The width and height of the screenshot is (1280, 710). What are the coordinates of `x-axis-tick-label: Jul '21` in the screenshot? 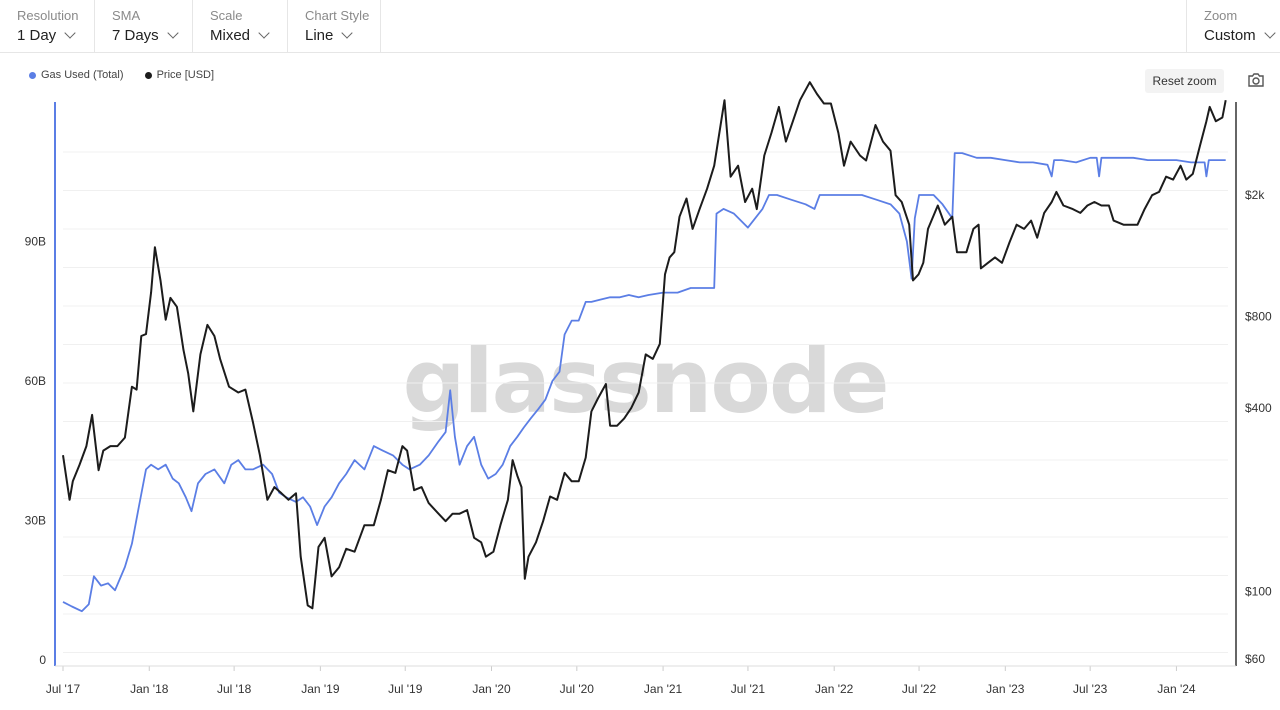 It's located at (748, 689).